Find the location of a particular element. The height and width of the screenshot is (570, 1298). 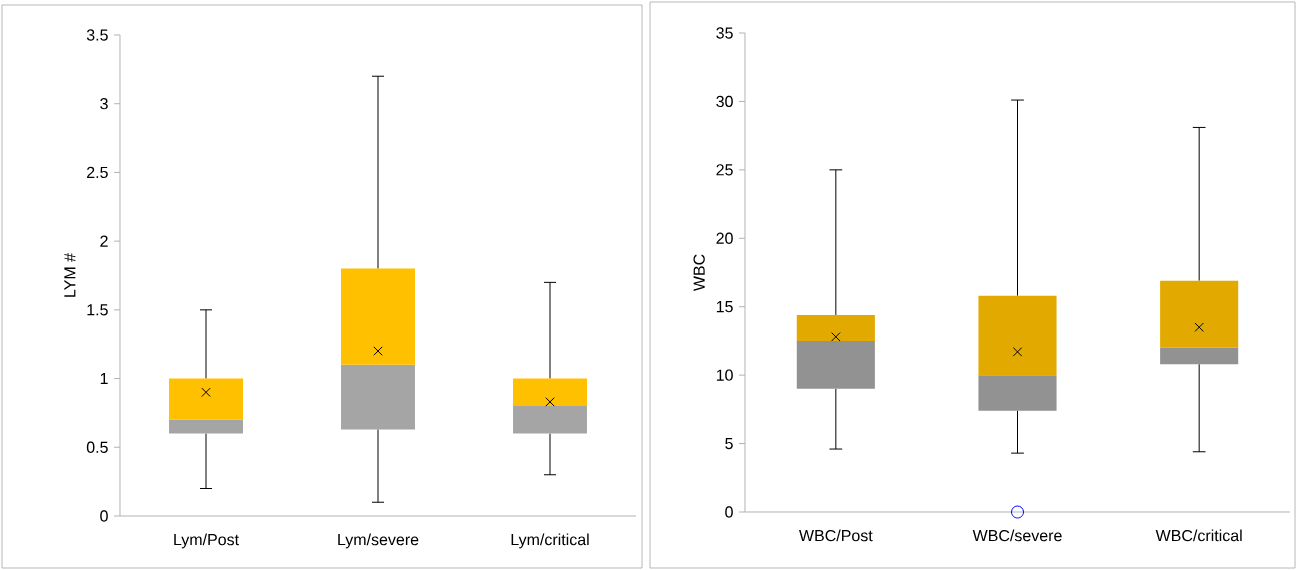

y-tick-label: 2 is located at coordinates (104, 241).